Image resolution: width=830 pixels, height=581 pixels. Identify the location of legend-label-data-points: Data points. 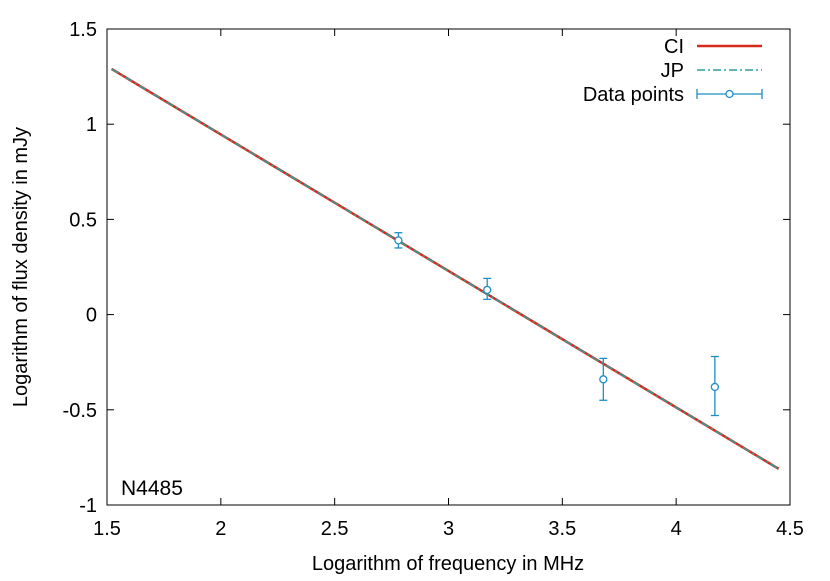
(633, 95).